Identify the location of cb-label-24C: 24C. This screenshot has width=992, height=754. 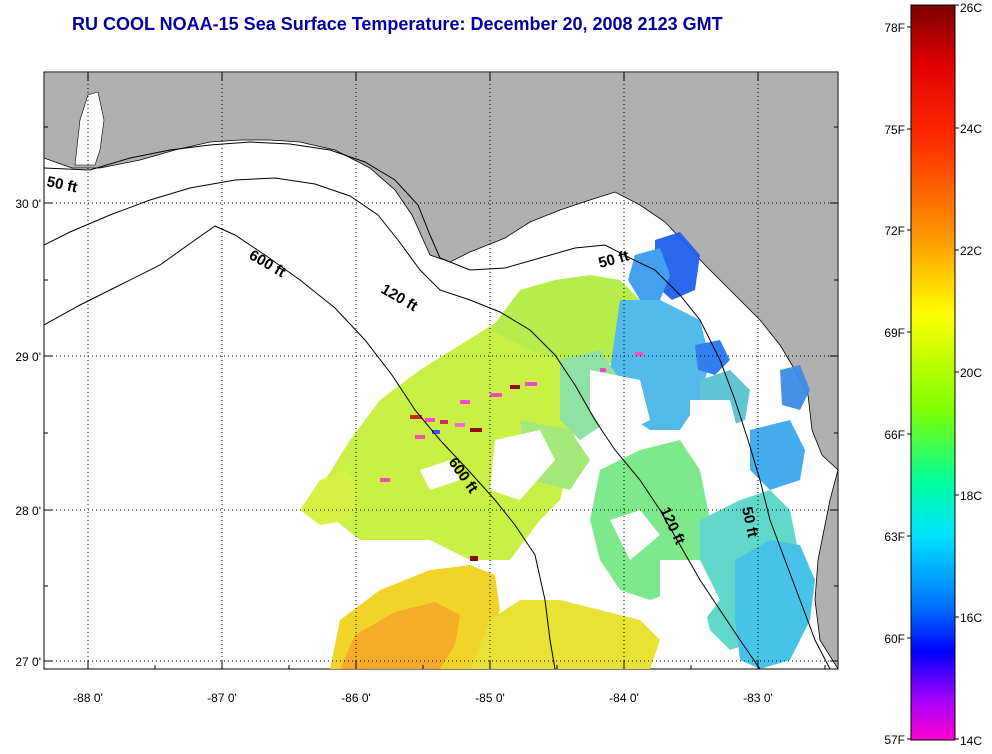
(971, 129).